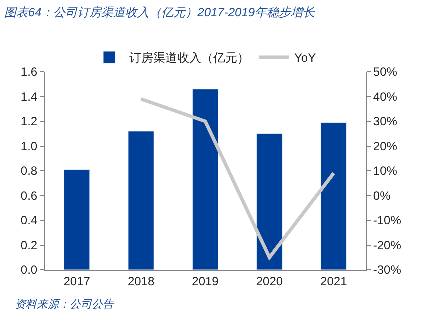 This screenshot has height=330, width=432. What do you see at coordinates (270, 281) in the screenshot?
I see `x-tick-label: 2020` at bounding box center [270, 281].